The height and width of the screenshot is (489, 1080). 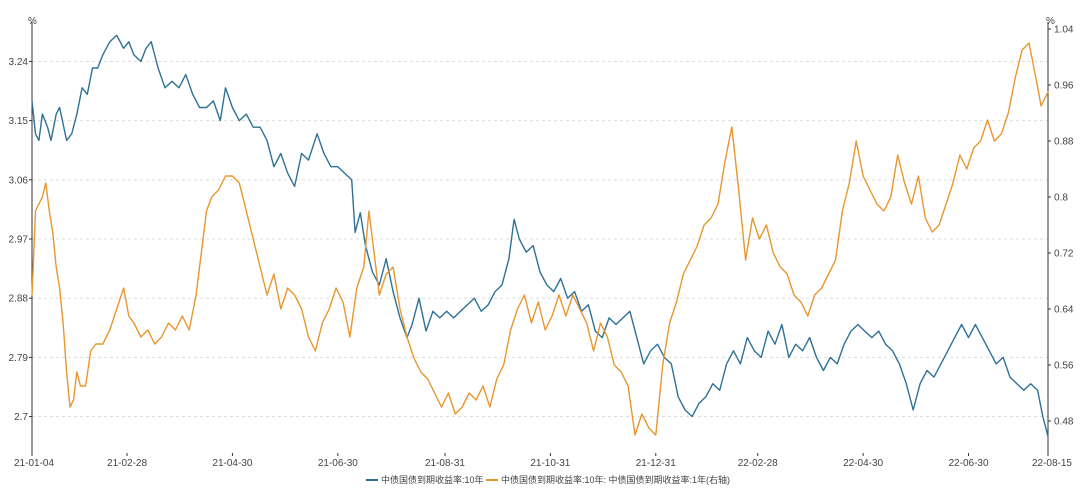 I want to click on right-tick-label: 1.04, so click(x=1064, y=30).